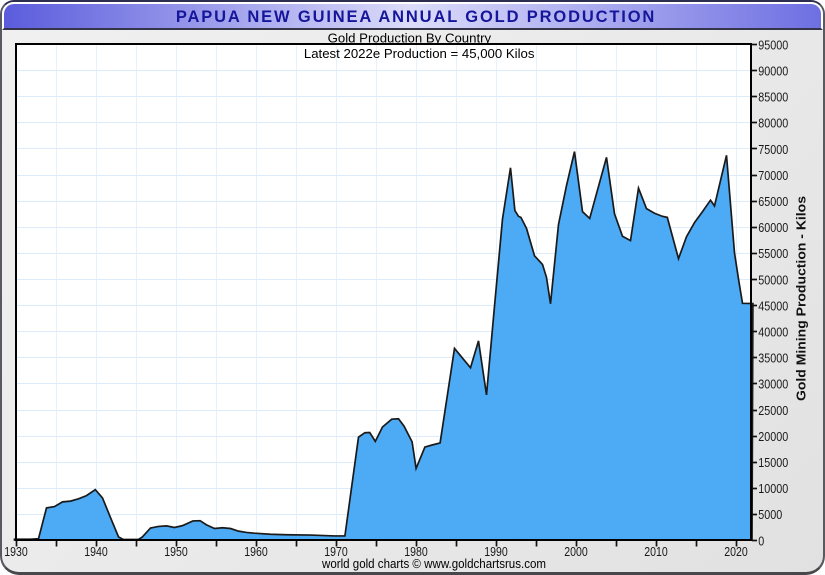 The height and width of the screenshot is (575, 825). Describe the element at coordinates (773, 410) in the screenshot. I see `svg-text: 25000` at that location.